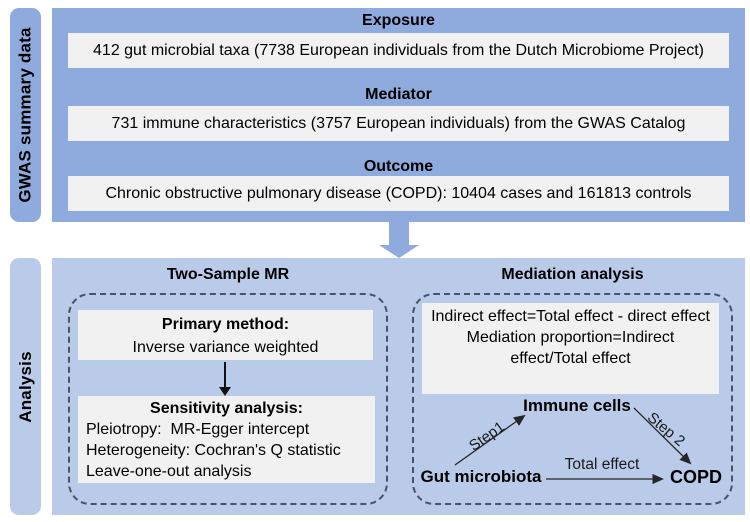 The height and width of the screenshot is (522, 750). What do you see at coordinates (573, 446) in the screenshot?
I see `mediation-triangle-arrows` at bounding box center [573, 446].